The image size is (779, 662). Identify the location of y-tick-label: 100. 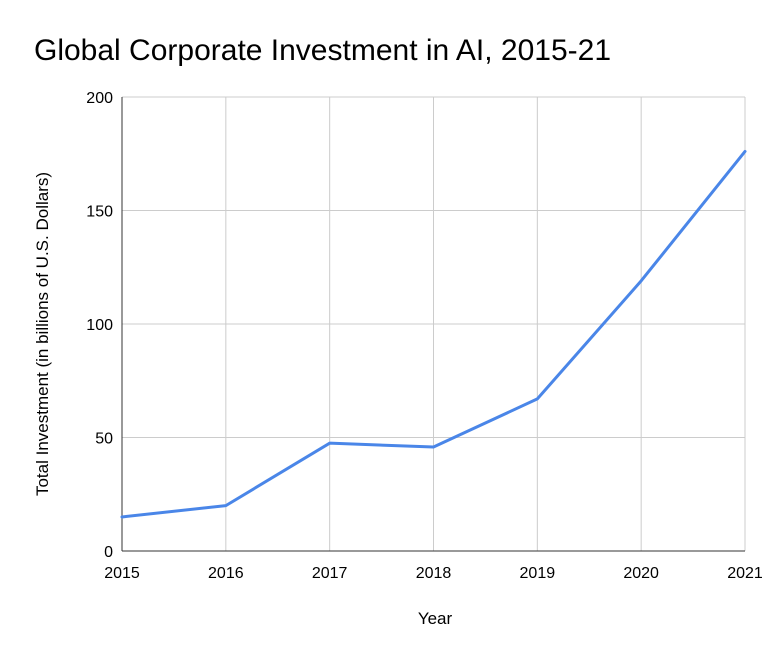
(99, 325).